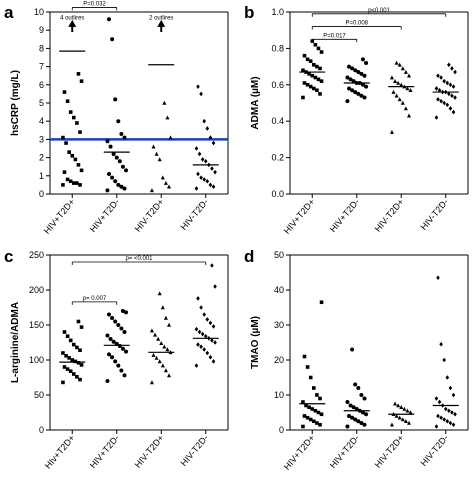 Image resolution: width=472 pixels, height=477 pixels. Describe the element at coordinates (36, 290) in the screenshot. I see `panel-c-y-tick-label: 200` at that location.